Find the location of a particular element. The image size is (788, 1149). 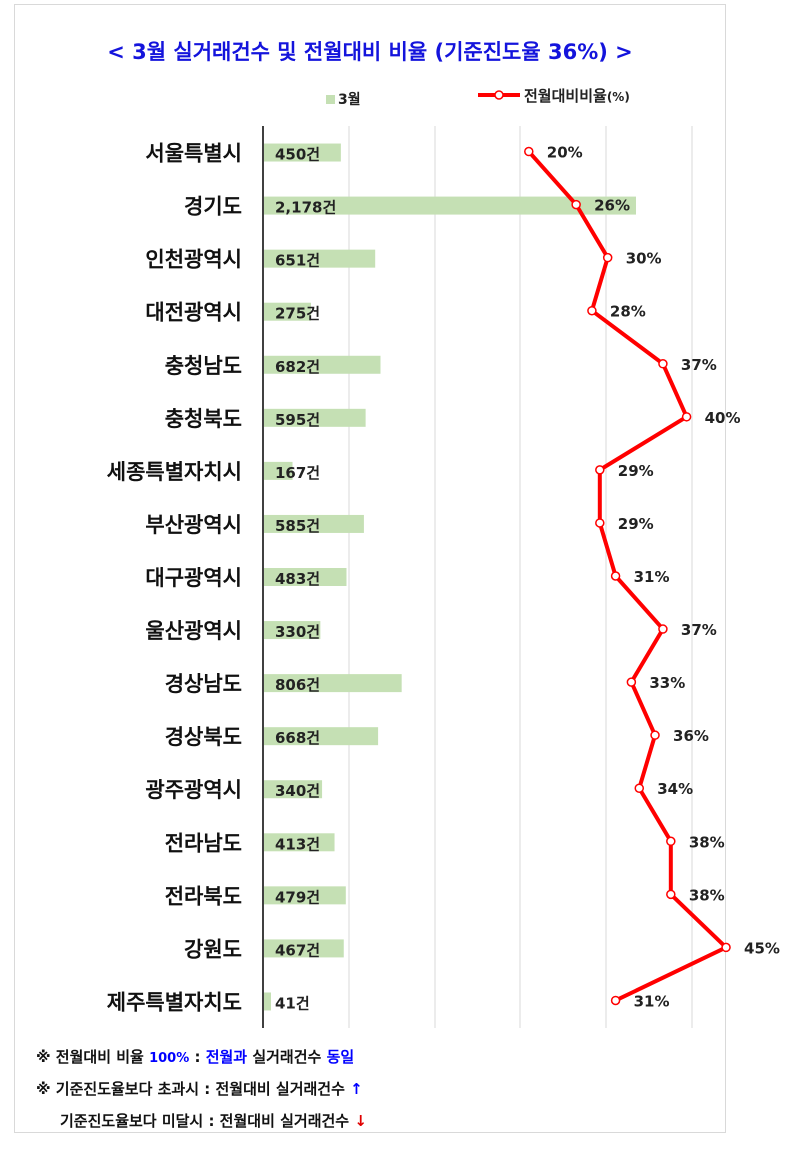

category-label-14: 전라북도 is located at coordinates (203, 896).